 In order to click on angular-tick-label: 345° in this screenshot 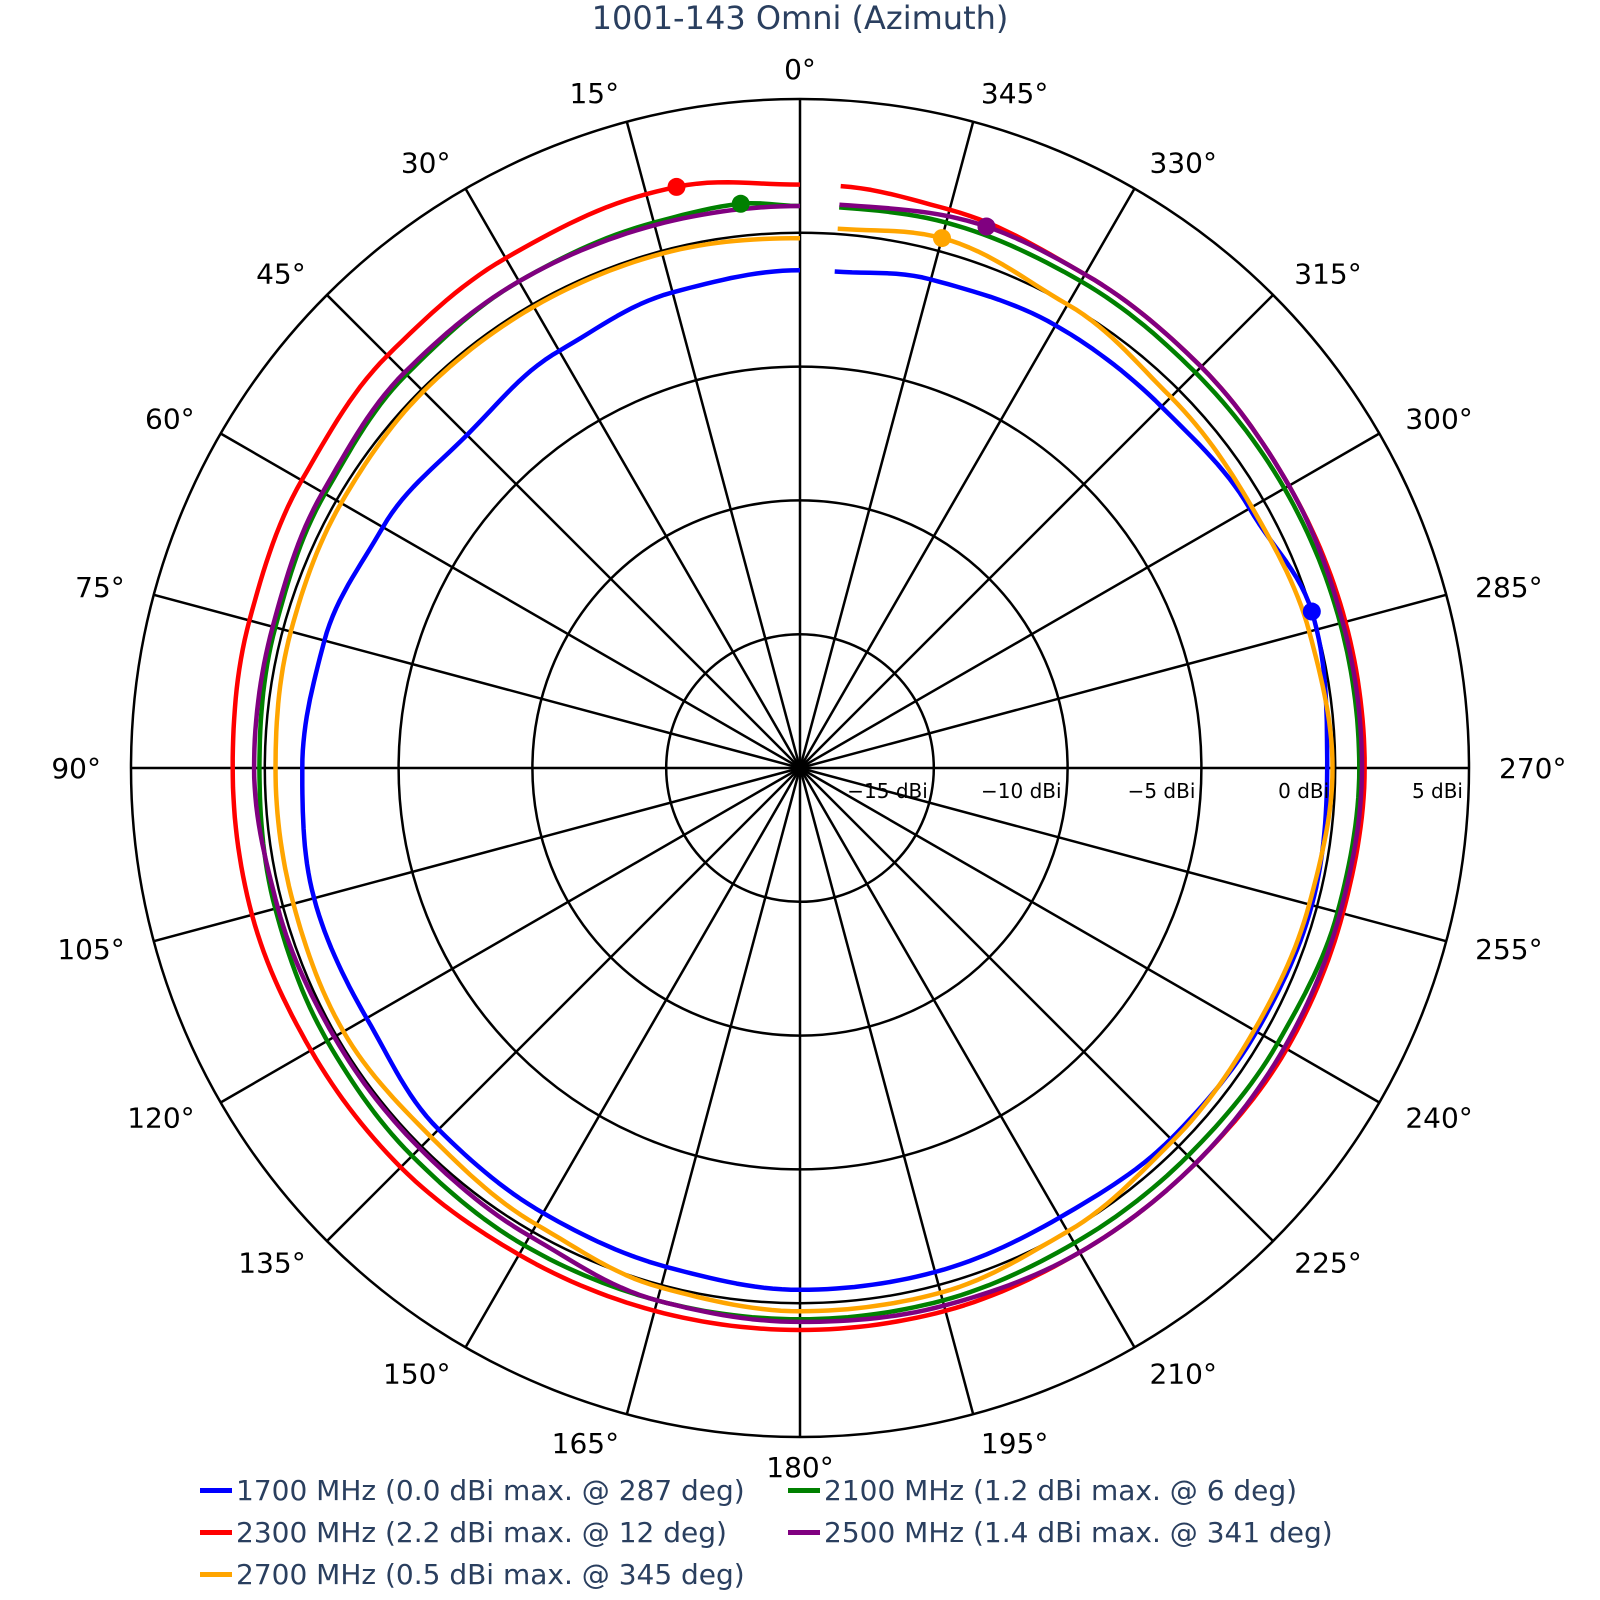, I will do `click(1014, 93)`.